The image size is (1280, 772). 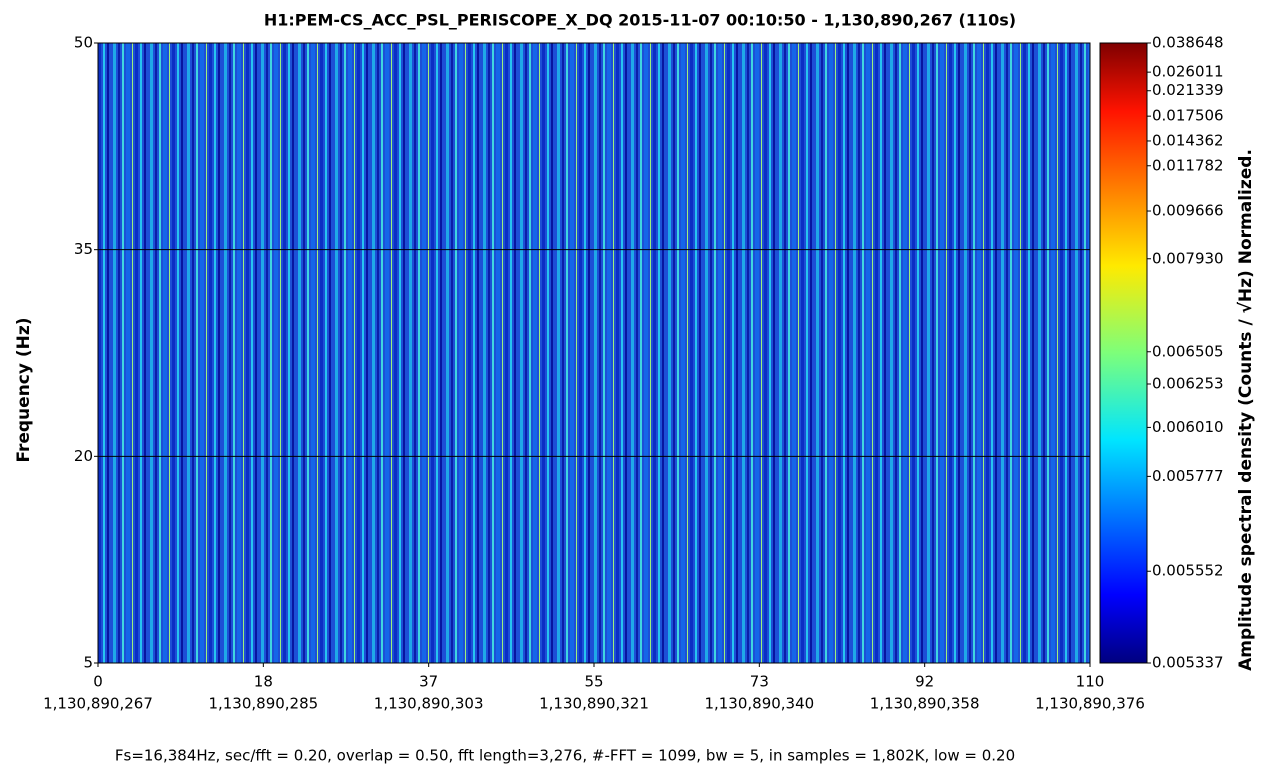 I want to click on x-tick-label: 92, so click(x=924, y=682).